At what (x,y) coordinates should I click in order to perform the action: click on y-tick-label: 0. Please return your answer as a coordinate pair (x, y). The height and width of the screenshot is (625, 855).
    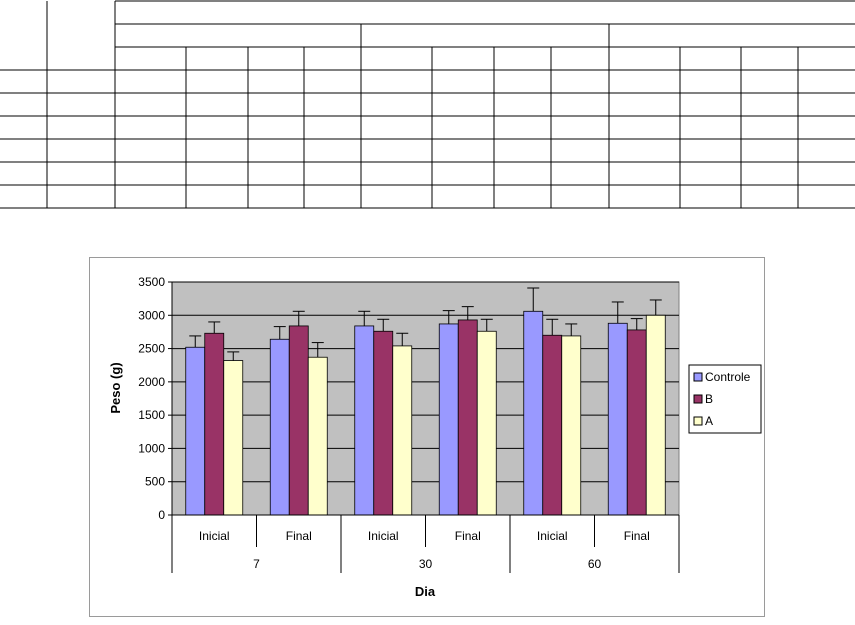
    Looking at the image, I should click on (161, 515).